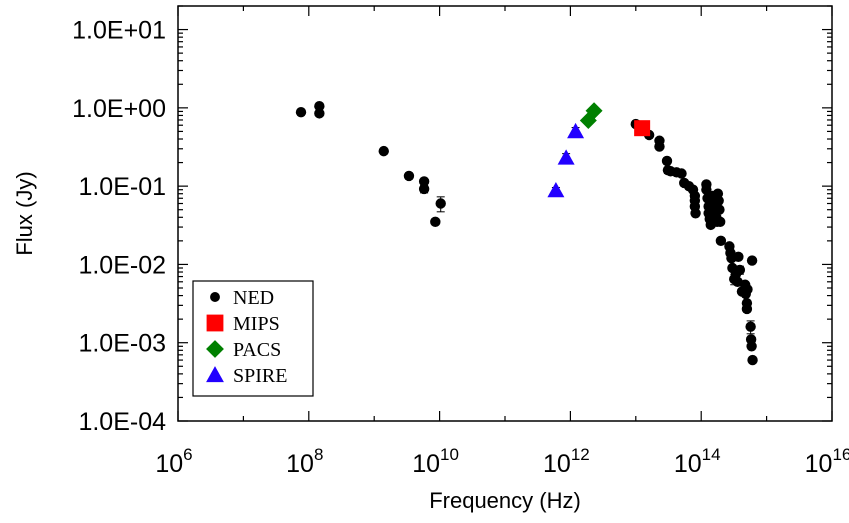  Describe the element at coordinates (119, 109) in the screenshot. I see `y-tick-label: 1.0E+00` at that location.